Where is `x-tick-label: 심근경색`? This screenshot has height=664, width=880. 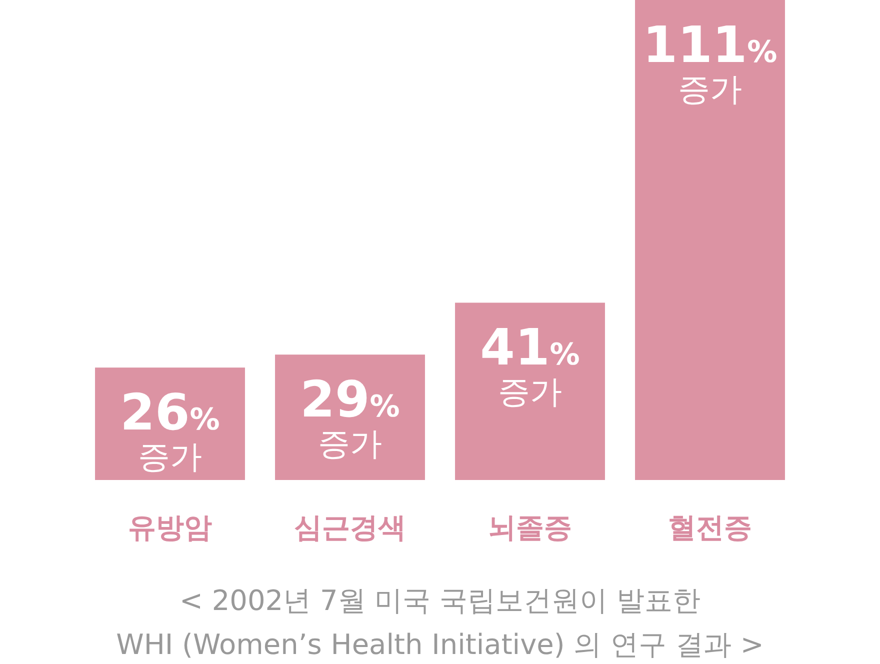
x-tick-label: 심근경색 is located at coordinates (350, 527).